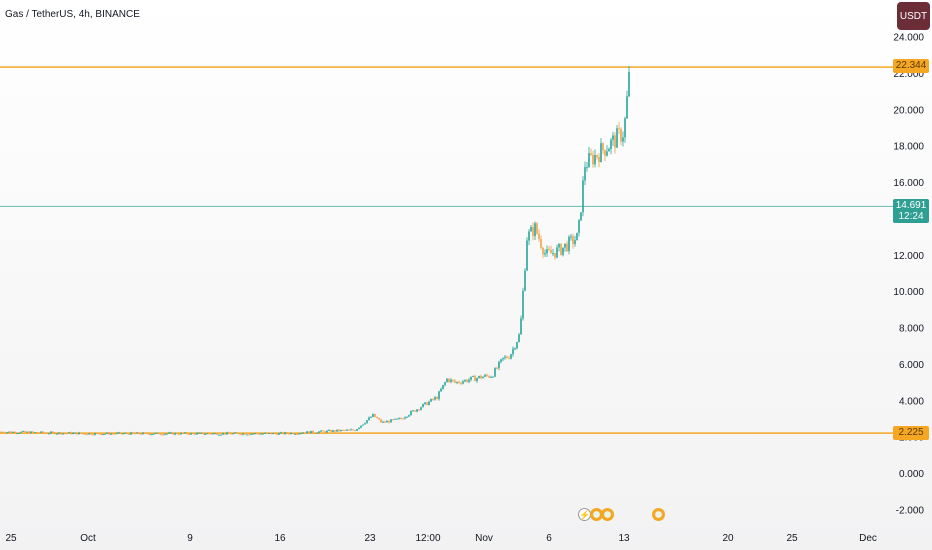  Describe the element at coordinates (908, 74) in the screenshot. I see `y-tick-label: 22.000` at that location.